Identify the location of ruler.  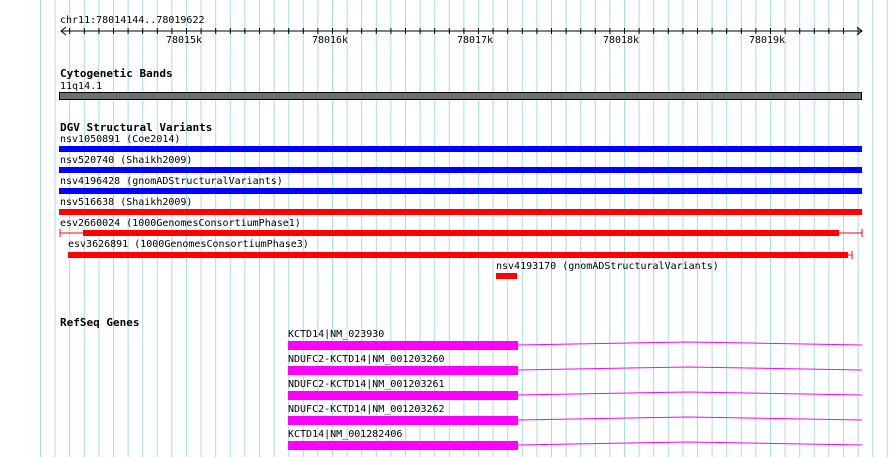
(445, 32).